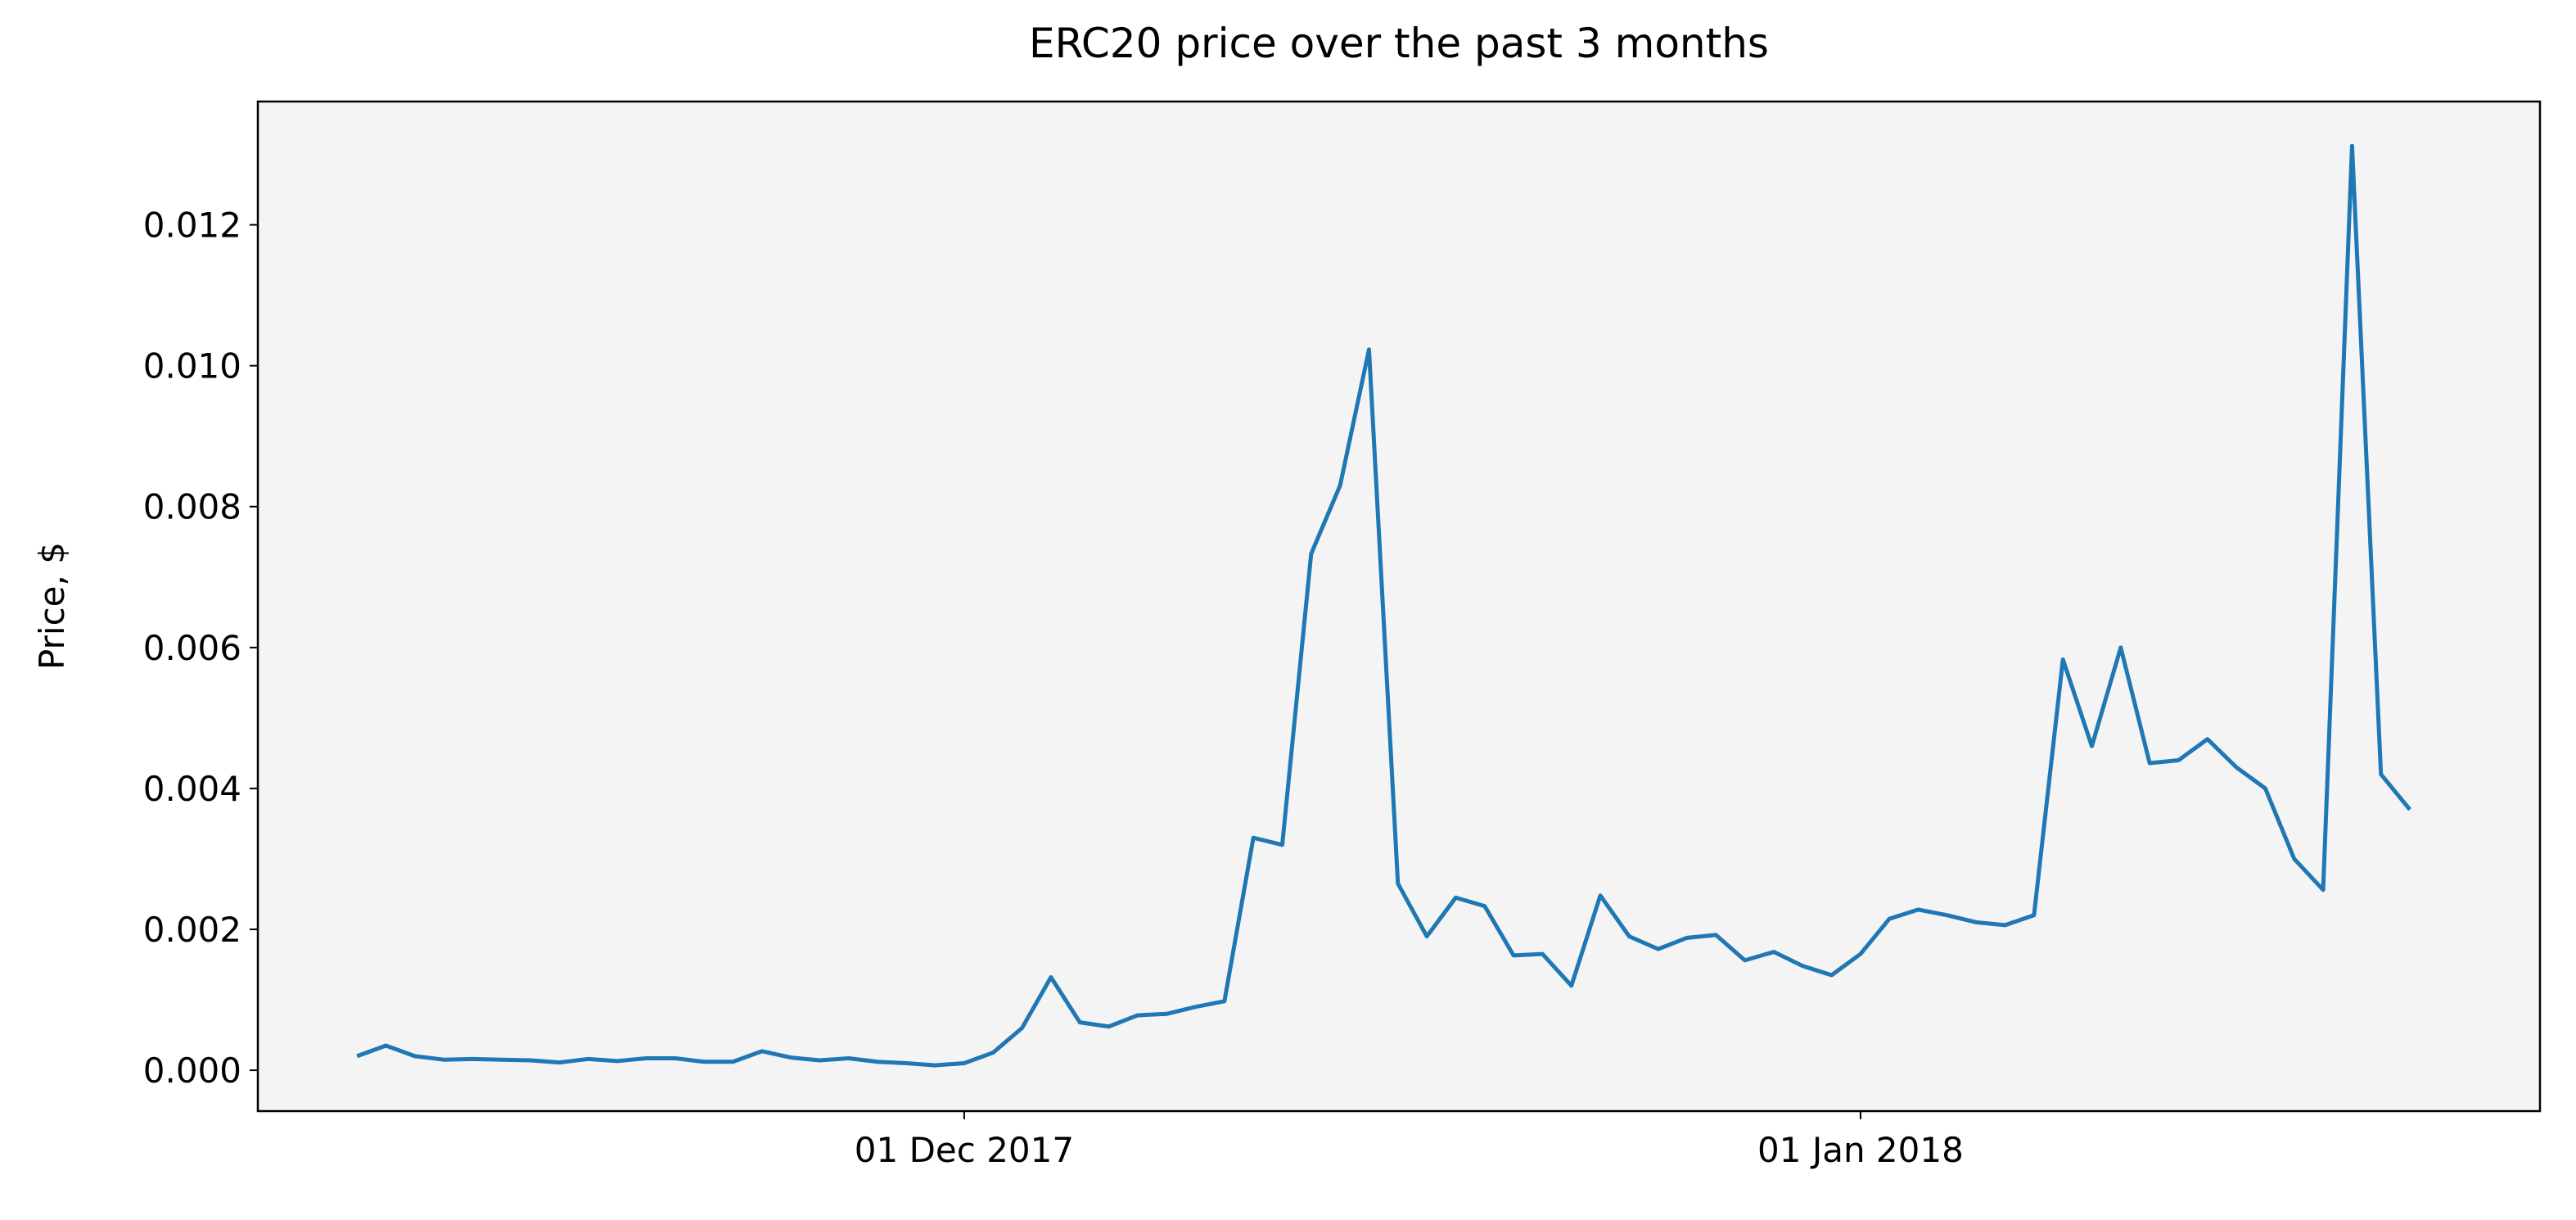 The width and height of the screenshot is (2576, 1220). Describe the element at coordinates (192, 648) in the screenshot. I see `y-tick-label: 0.006` at that location.